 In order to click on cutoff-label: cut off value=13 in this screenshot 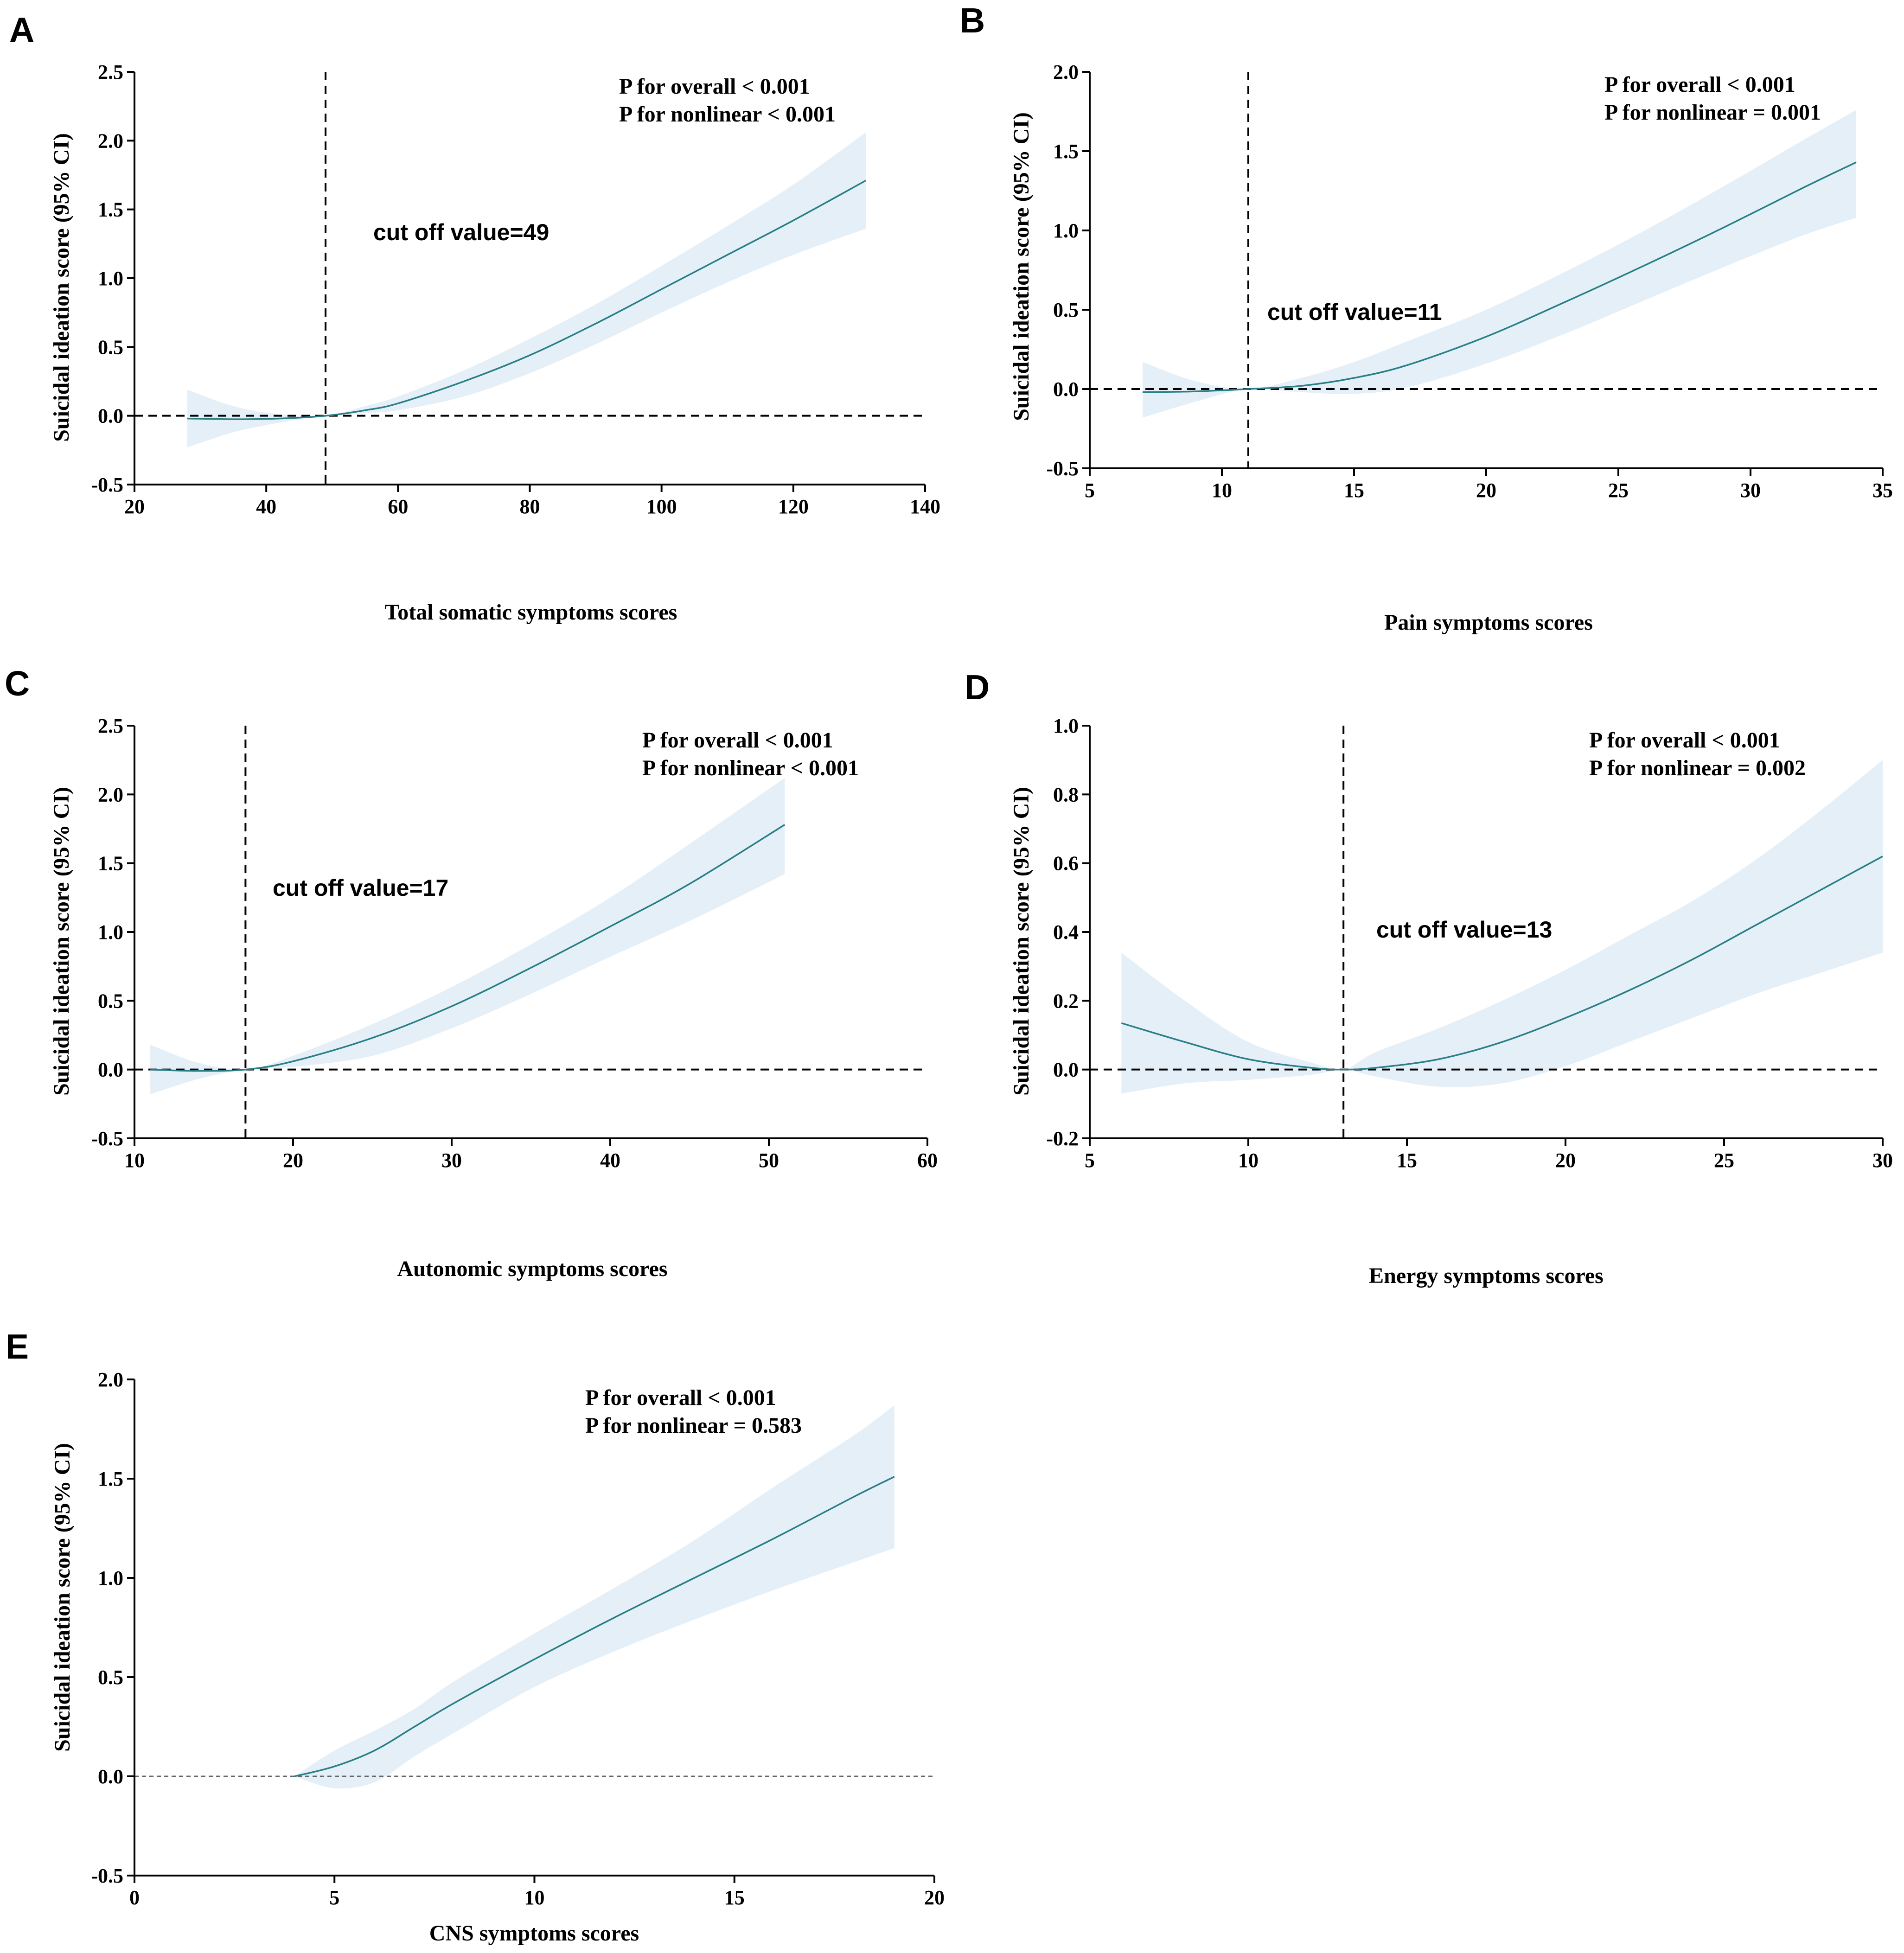, I will do `click(1464, 930)`.